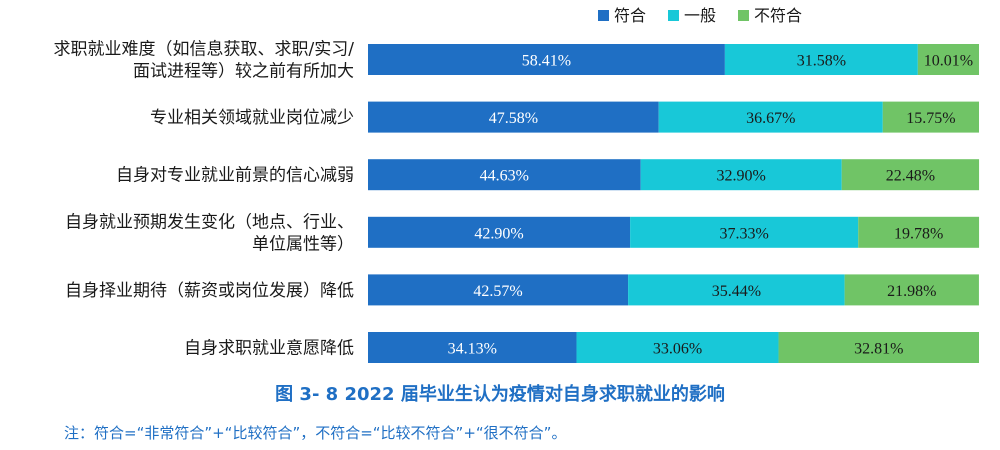 This screenshot has height=450, width=1000. I want to click on category-label: 面试进程等）较之前有所加大, so click(243, 72).